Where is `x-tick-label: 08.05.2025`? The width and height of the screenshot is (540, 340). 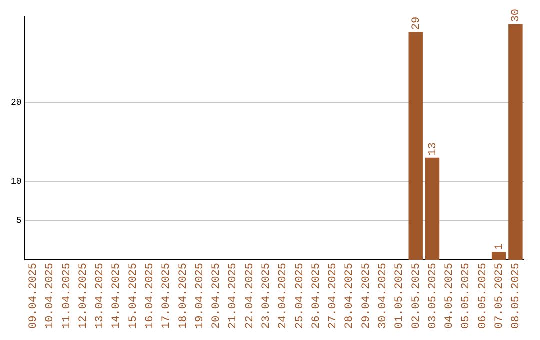
x-tick-label: 08.05.2025 is located at coordinates (516, 296).